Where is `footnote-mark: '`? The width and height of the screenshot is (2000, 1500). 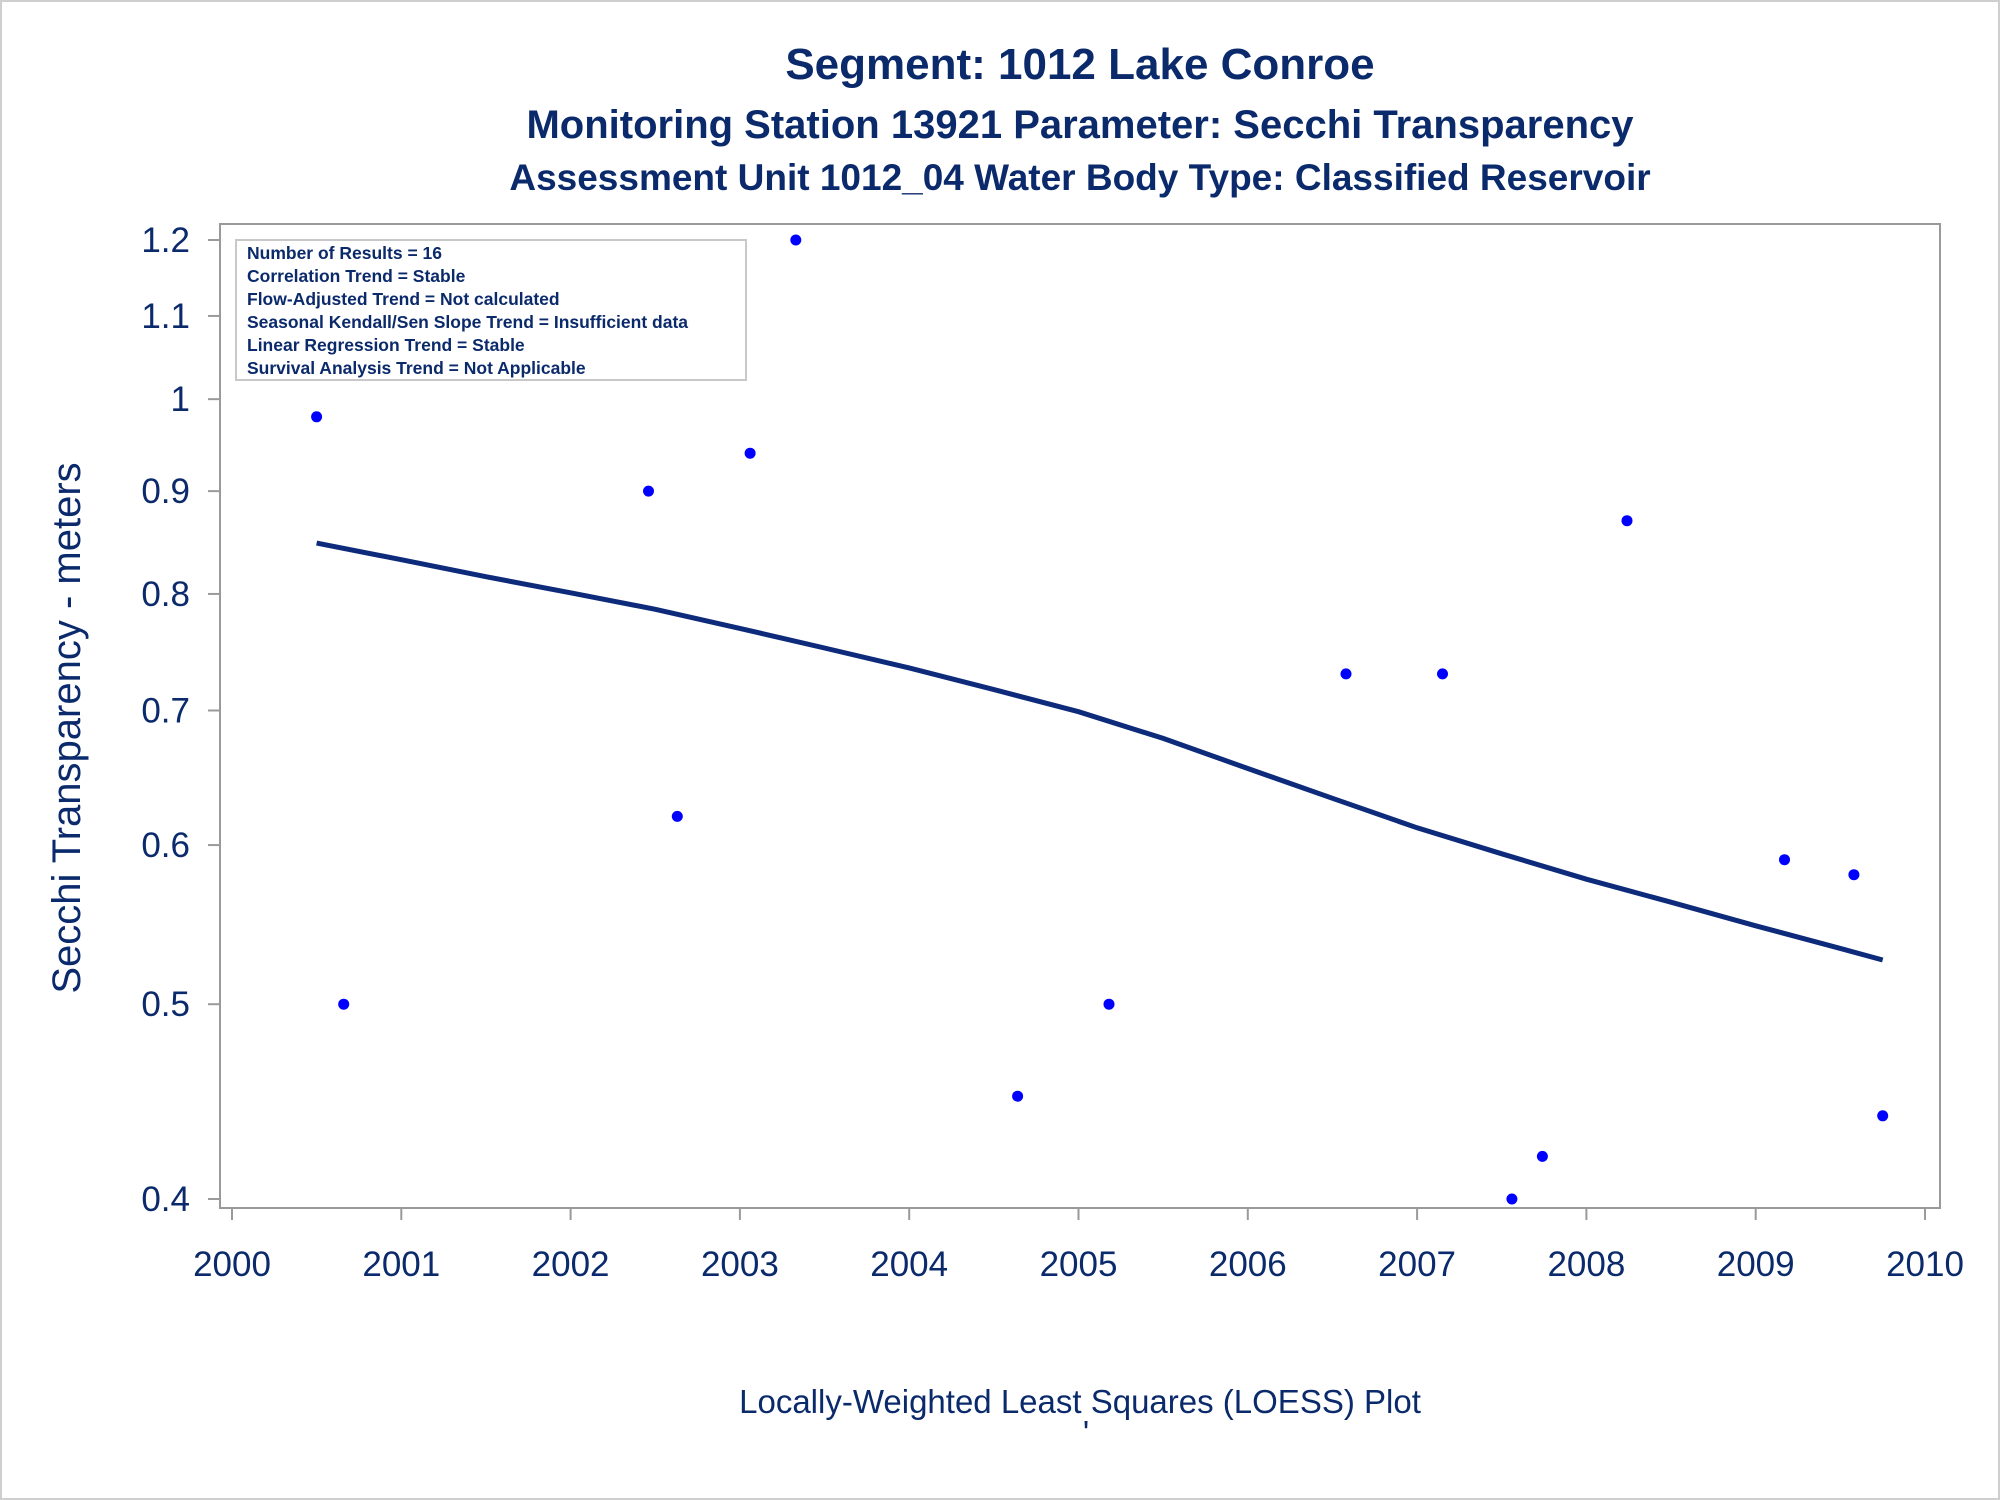 footnote-mark: ' is located at coordinates (1086, 1432).